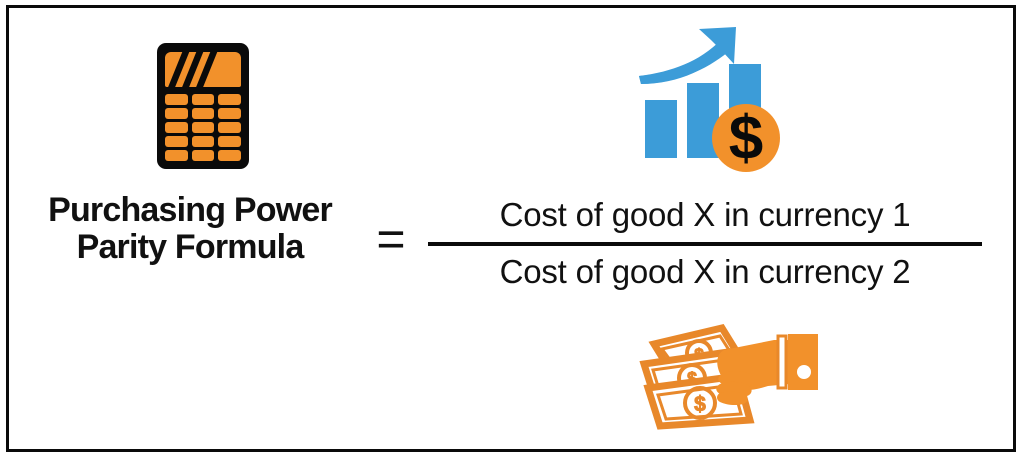 This screenshot has height=461, width=1024. Describe the element at coordinates (753, 373) in the screenshot. I see `hand-shape` at that location.